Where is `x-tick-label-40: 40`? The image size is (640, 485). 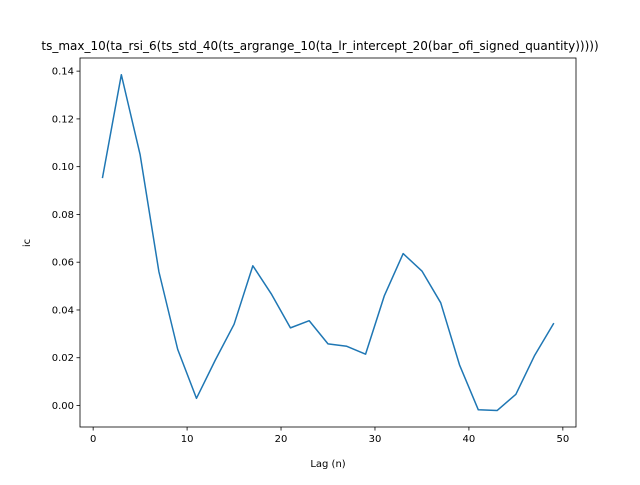
x-tick-label-40: 40 is located at coordinates (469, 439).